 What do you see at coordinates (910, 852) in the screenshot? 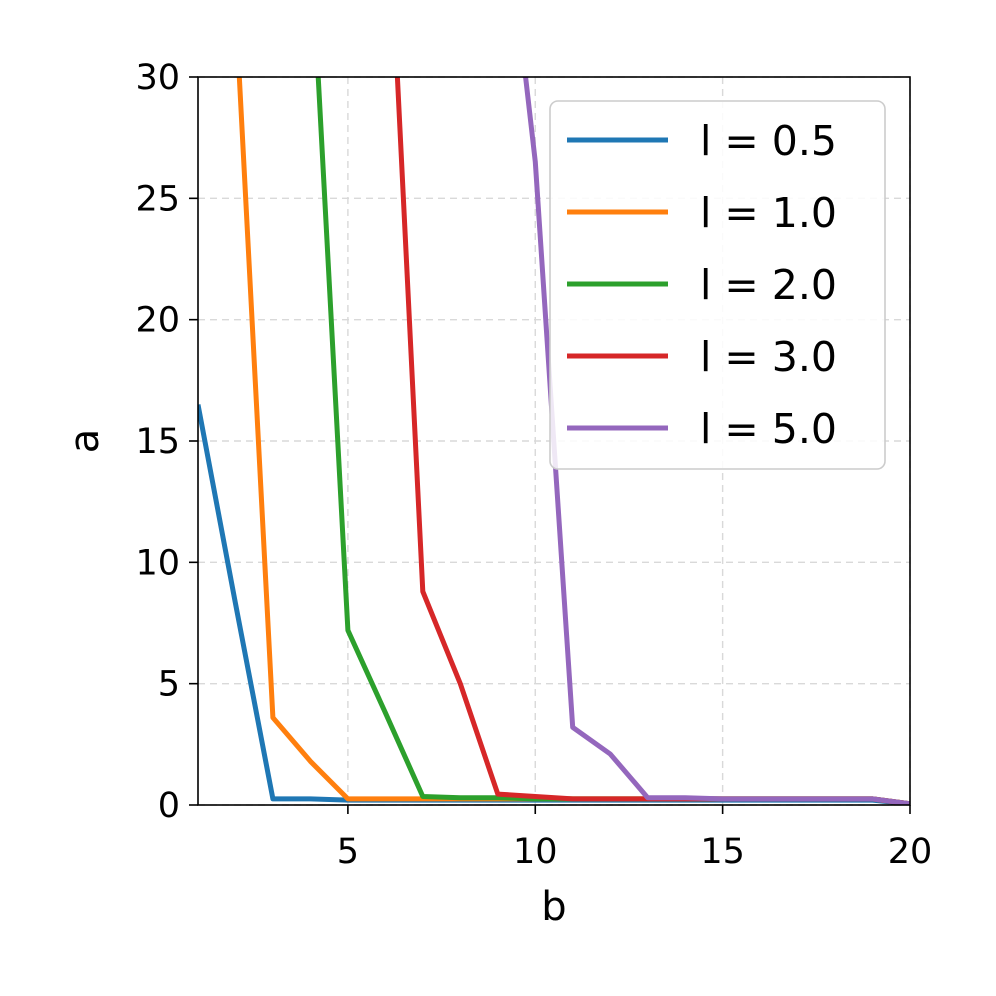
I see `x-tick-label: 20` at bounding box center [910, 852].